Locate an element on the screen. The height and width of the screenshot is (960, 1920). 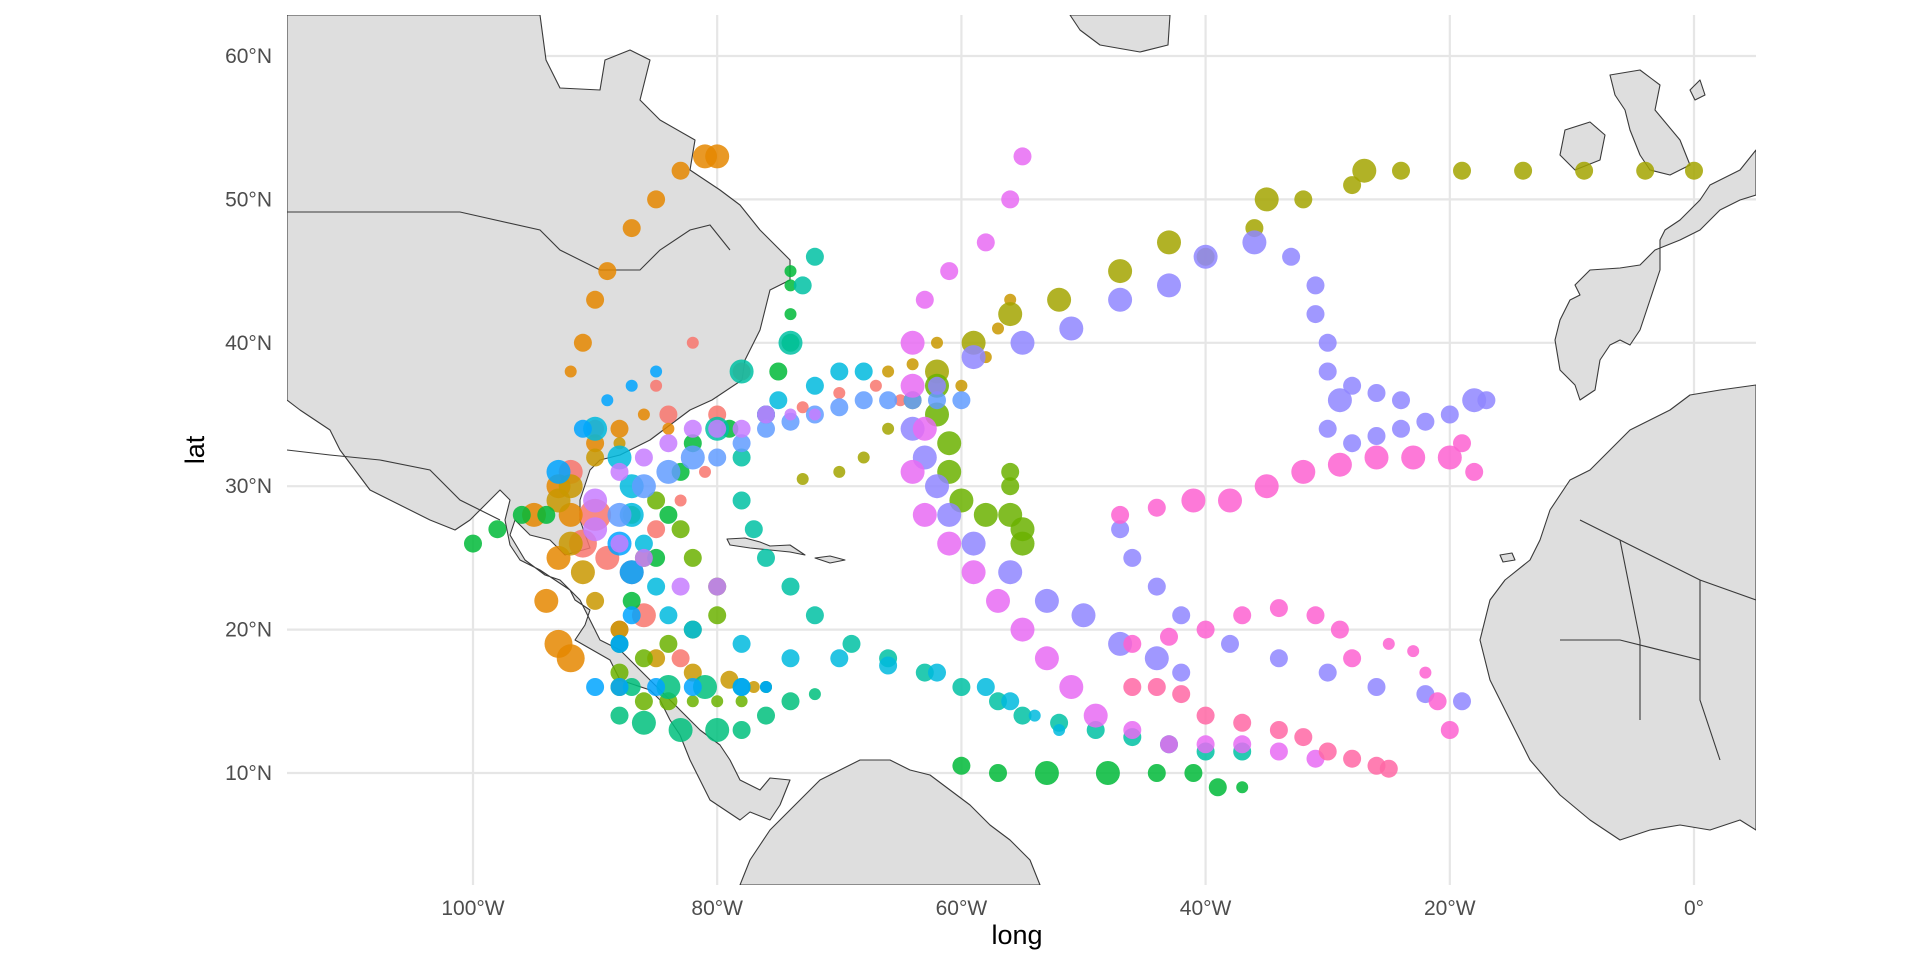
x-tick-label: 40°W is located at coordinates (1206, 908).